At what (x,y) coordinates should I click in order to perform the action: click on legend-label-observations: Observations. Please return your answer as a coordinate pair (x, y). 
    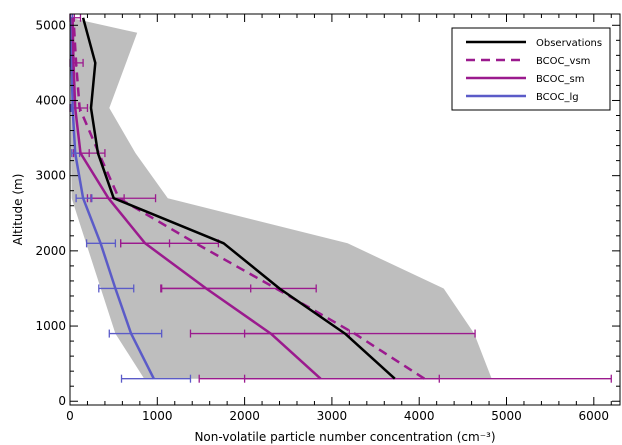
    Looking at the image, I should click on (569, 43).